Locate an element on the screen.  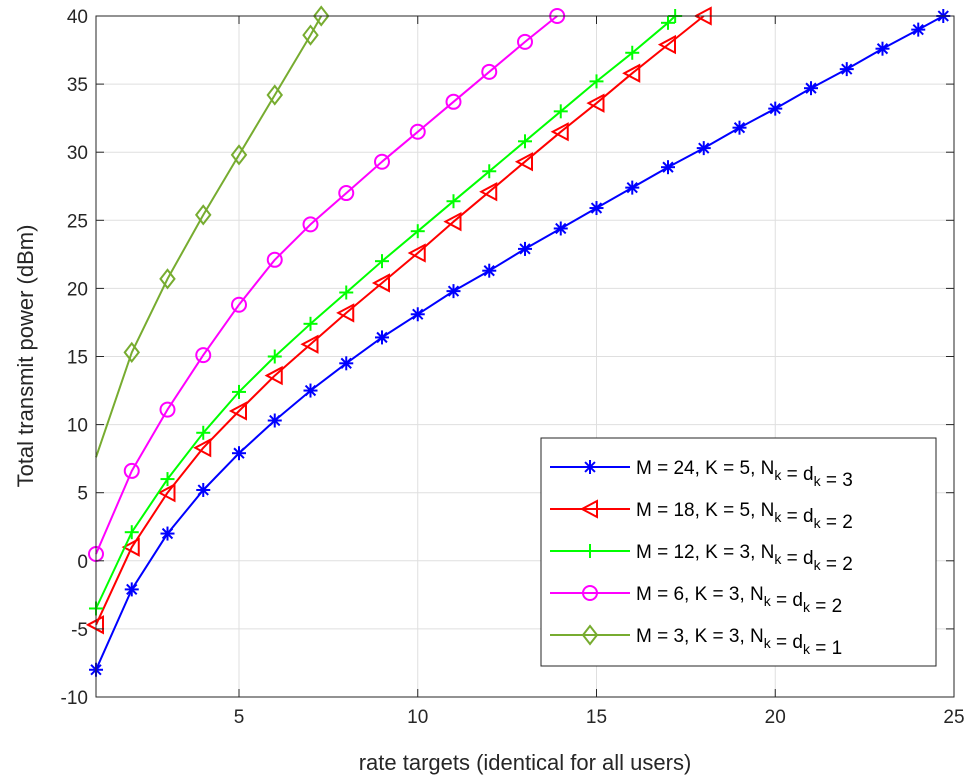
y-tick-label: 0 is located at coordinates (82, 562).